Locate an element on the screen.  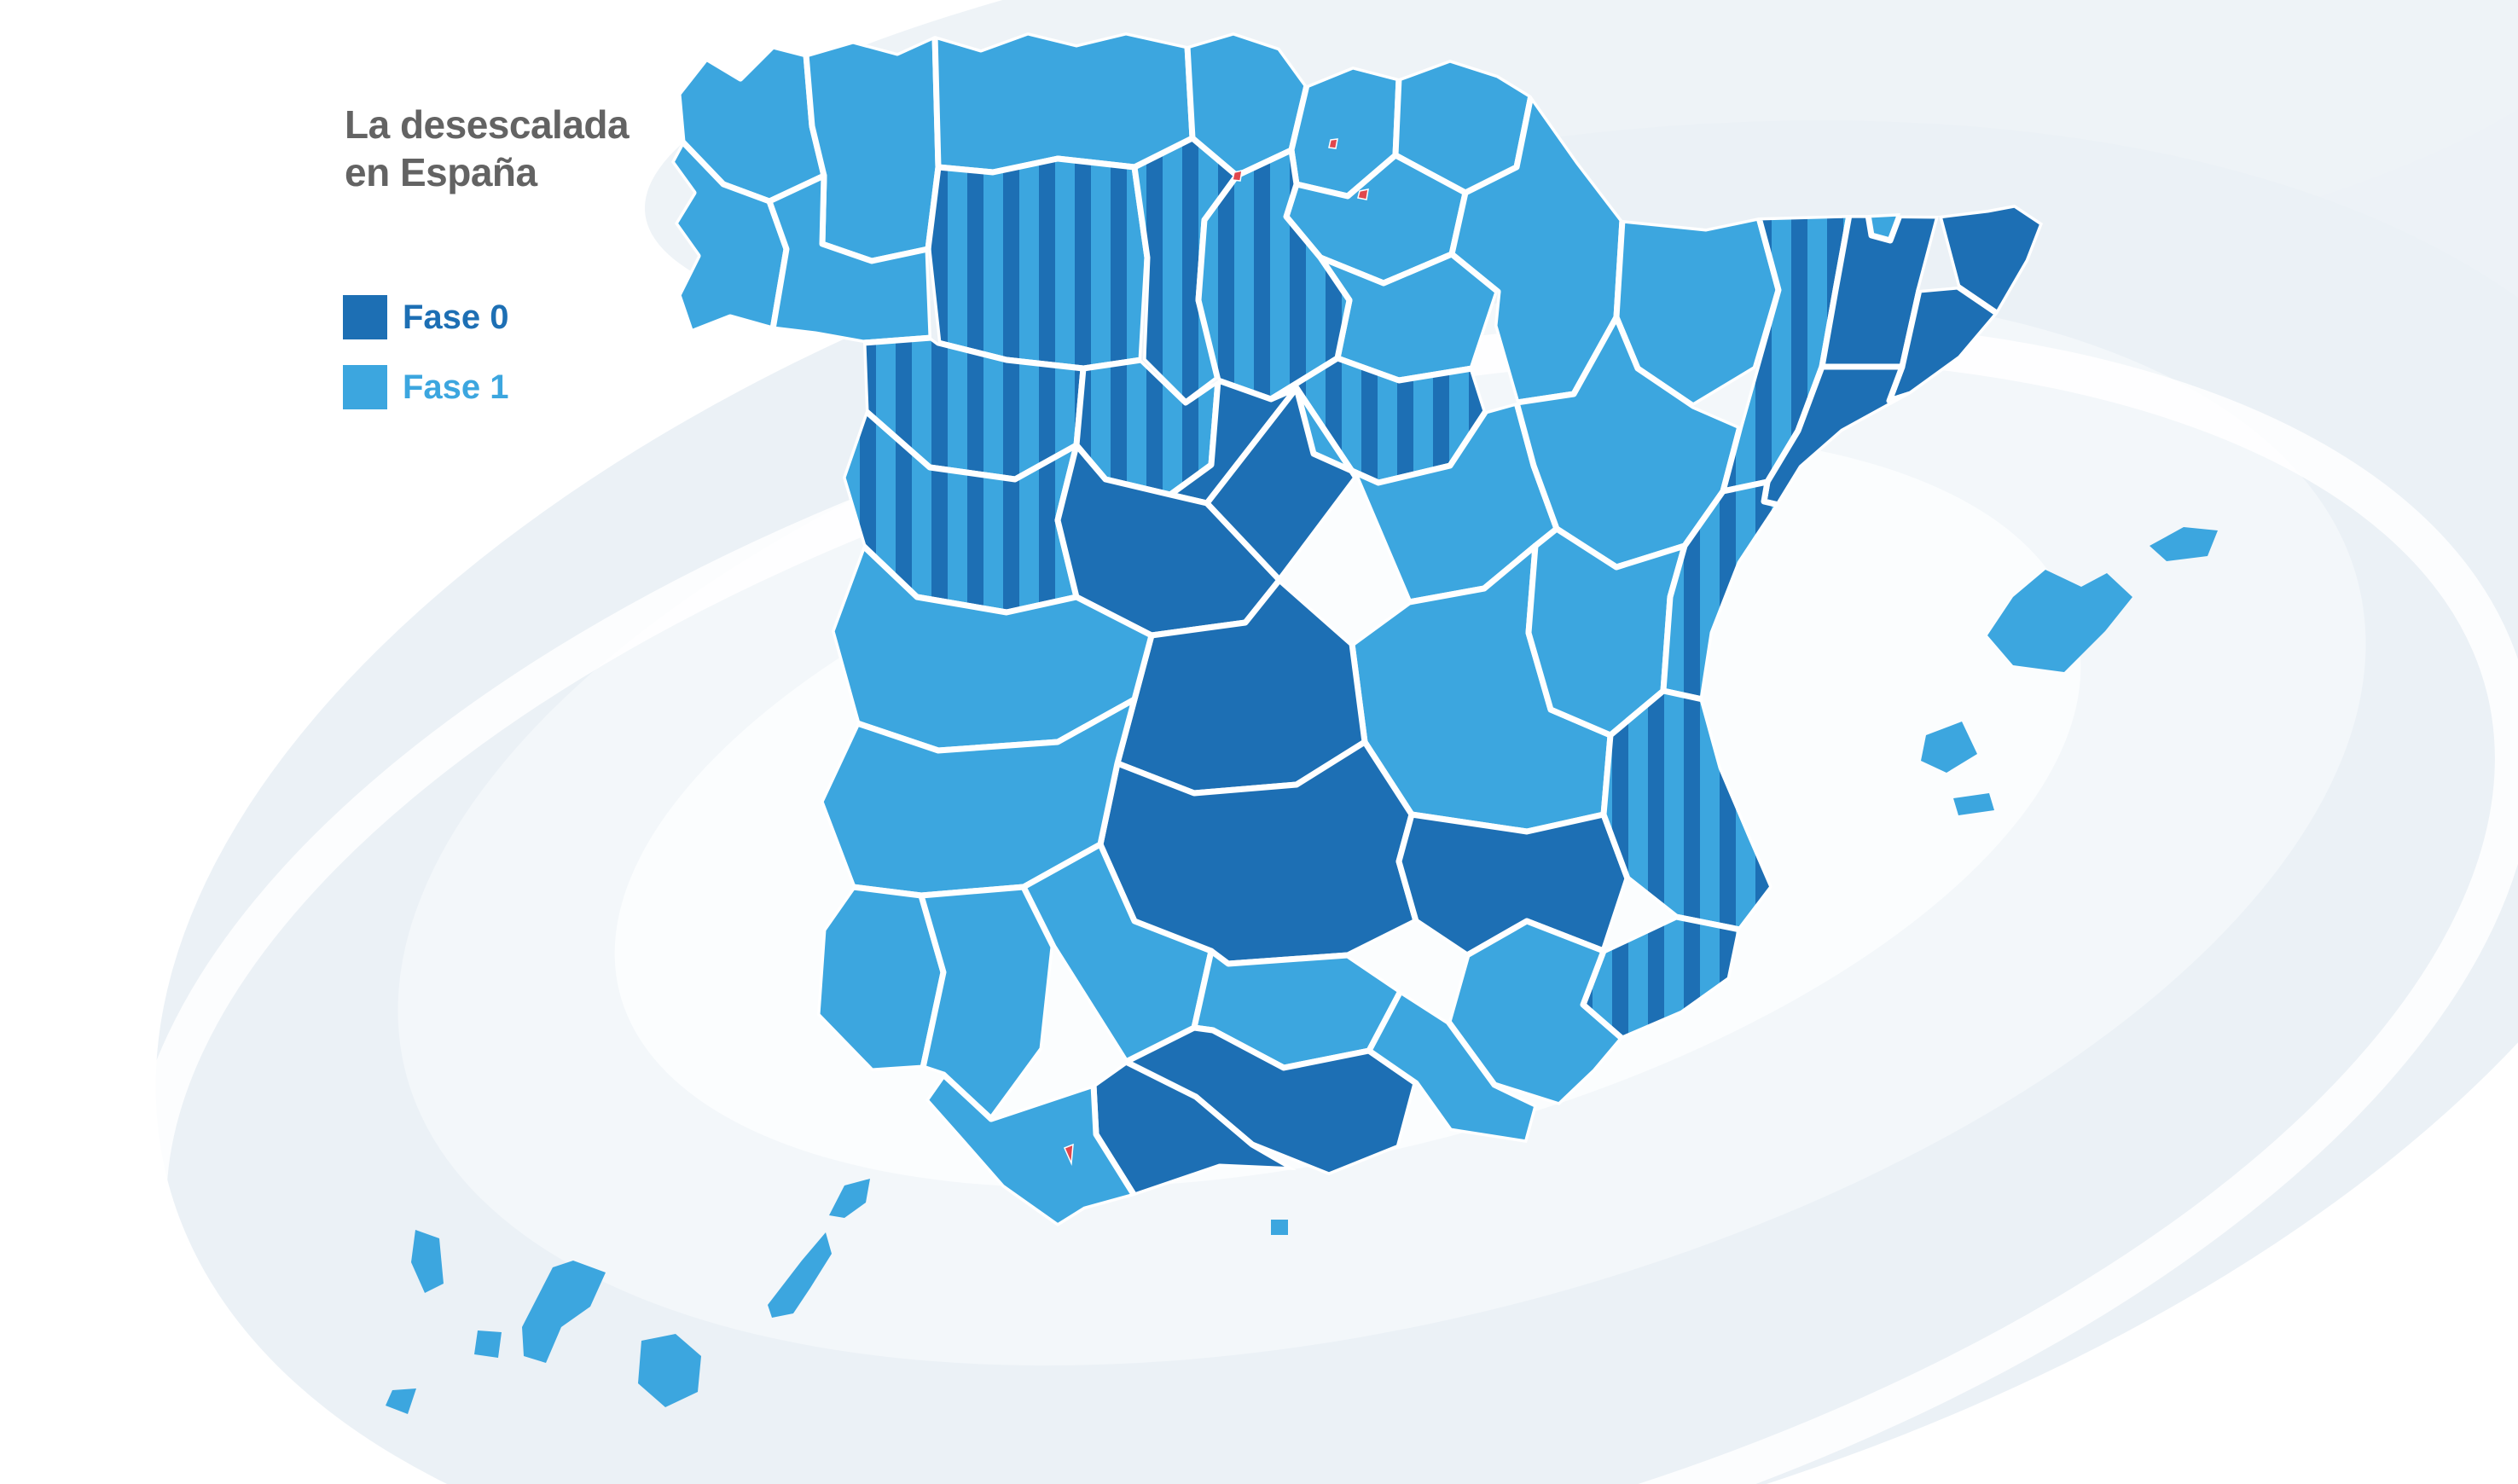
island-fuerteventura is located at coordinates (800, 1275).